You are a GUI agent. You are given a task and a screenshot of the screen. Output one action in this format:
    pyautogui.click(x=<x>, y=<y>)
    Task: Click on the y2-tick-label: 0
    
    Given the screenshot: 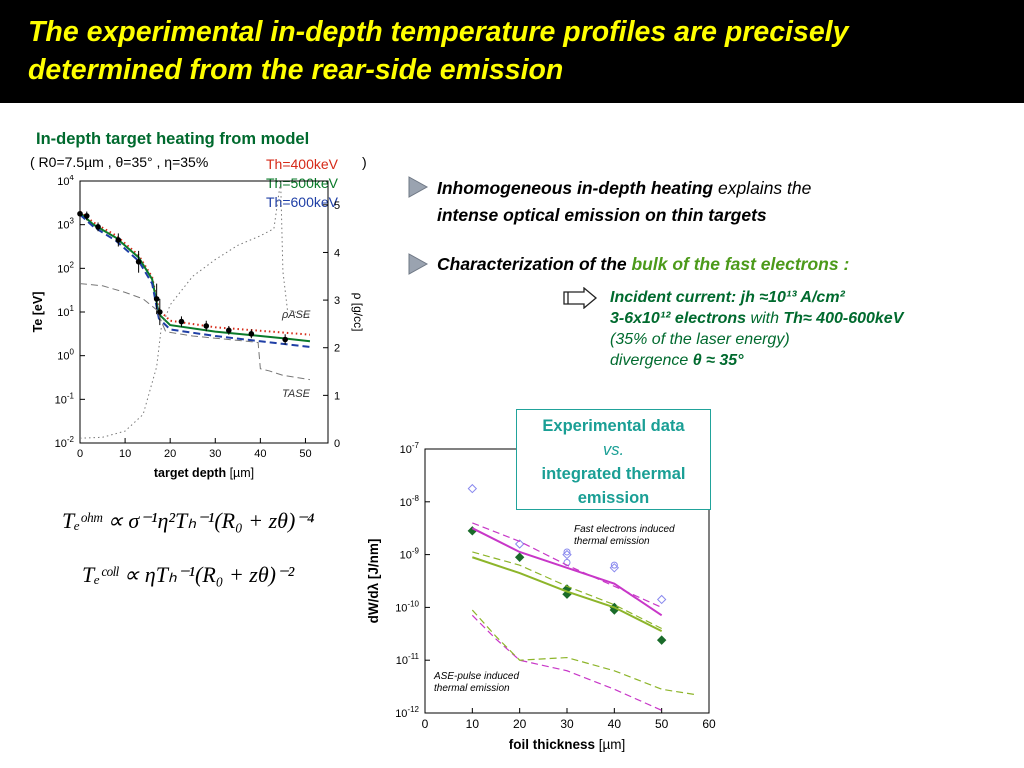 What is the action you would take?
    pyautogui.click(x=337, y=444)
    